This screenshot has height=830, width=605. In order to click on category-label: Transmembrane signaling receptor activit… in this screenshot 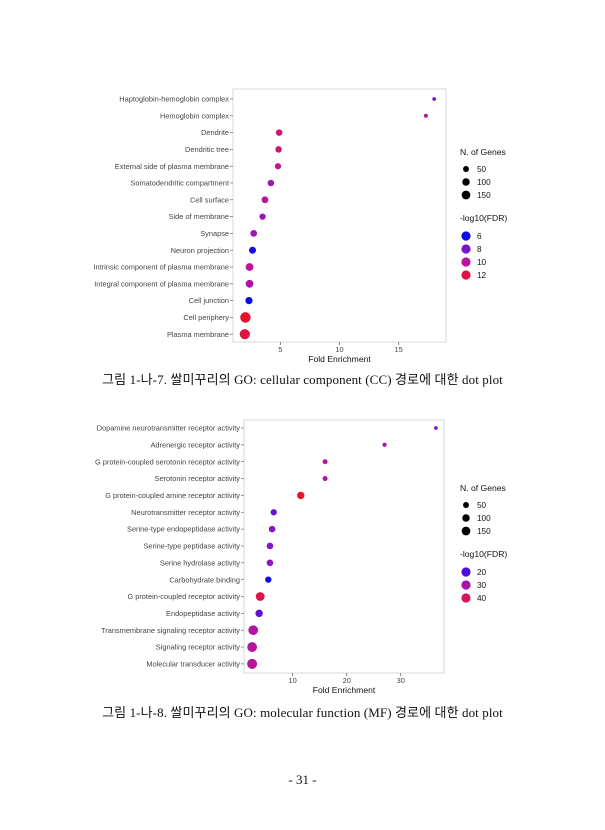, I will do `click(170, 630)`.